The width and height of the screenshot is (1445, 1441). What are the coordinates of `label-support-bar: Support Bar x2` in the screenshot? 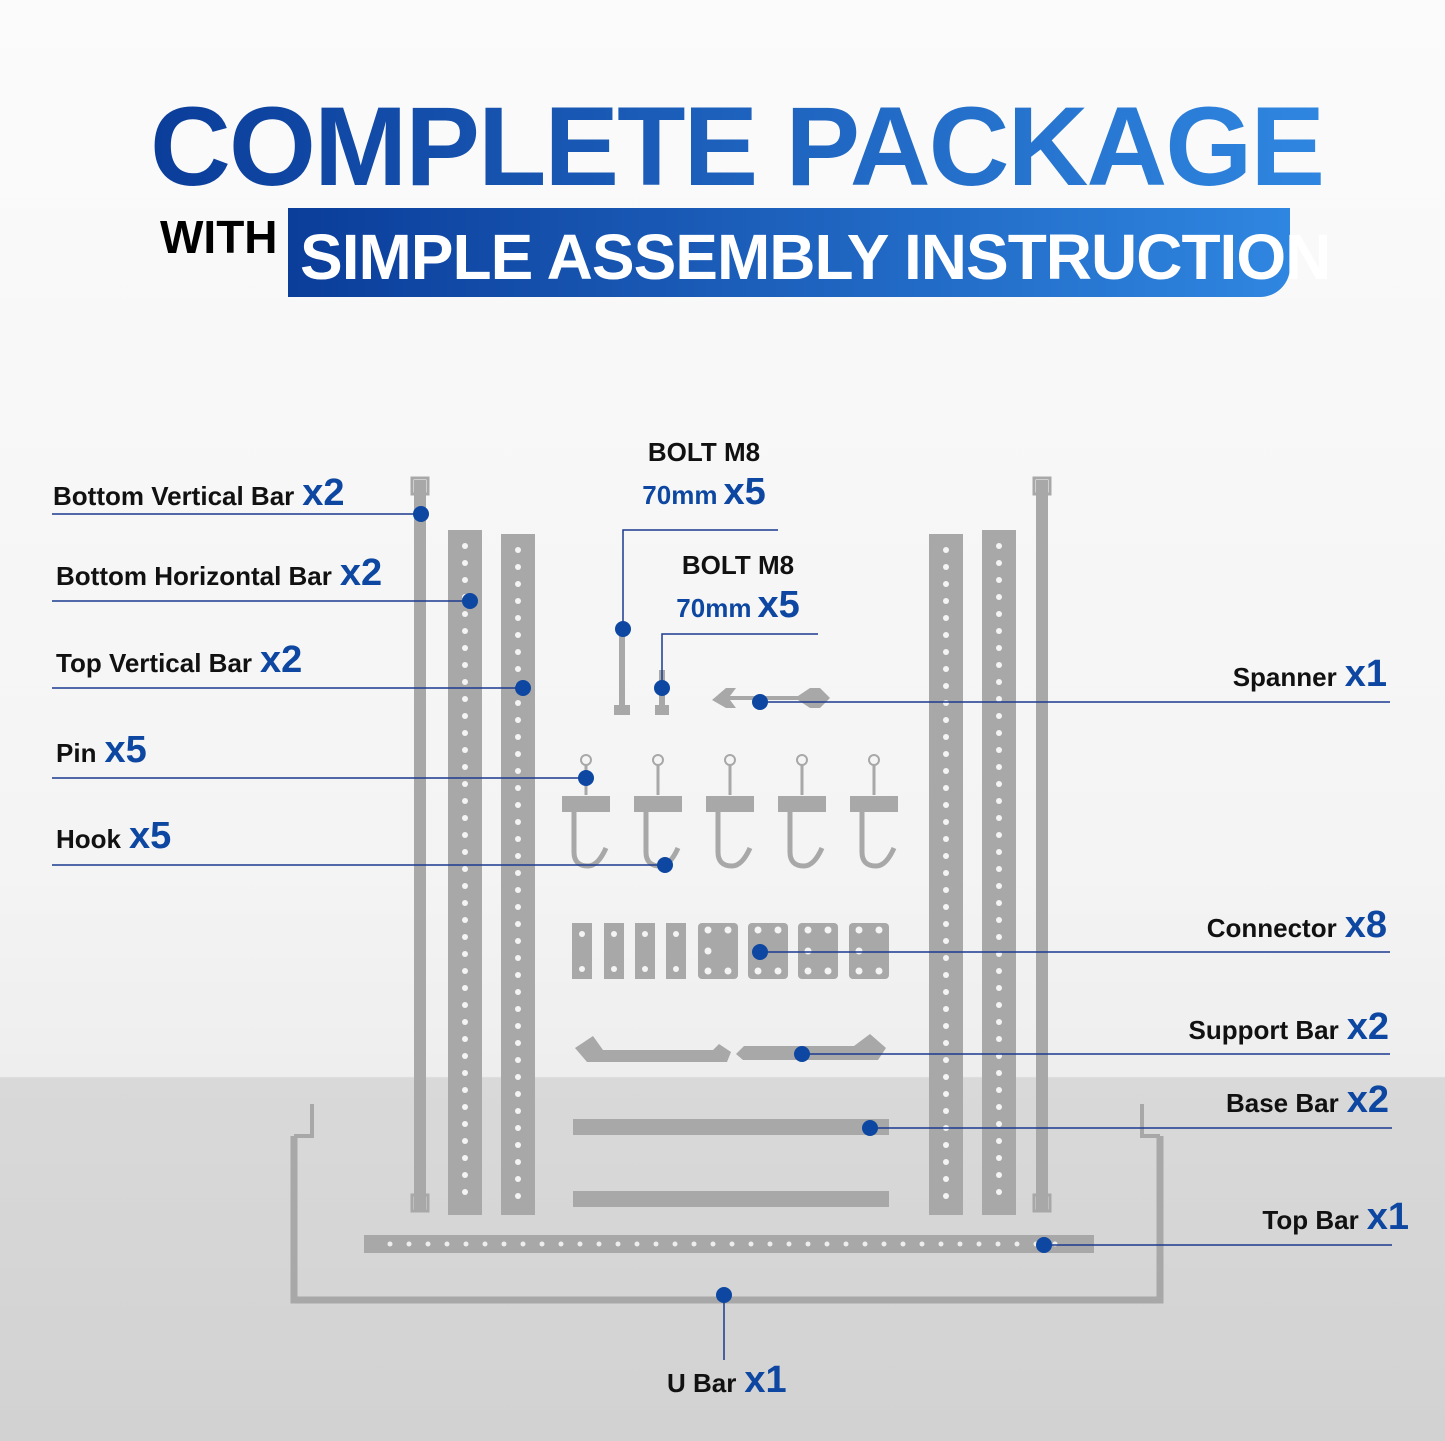 It's located at (1288, 1027).